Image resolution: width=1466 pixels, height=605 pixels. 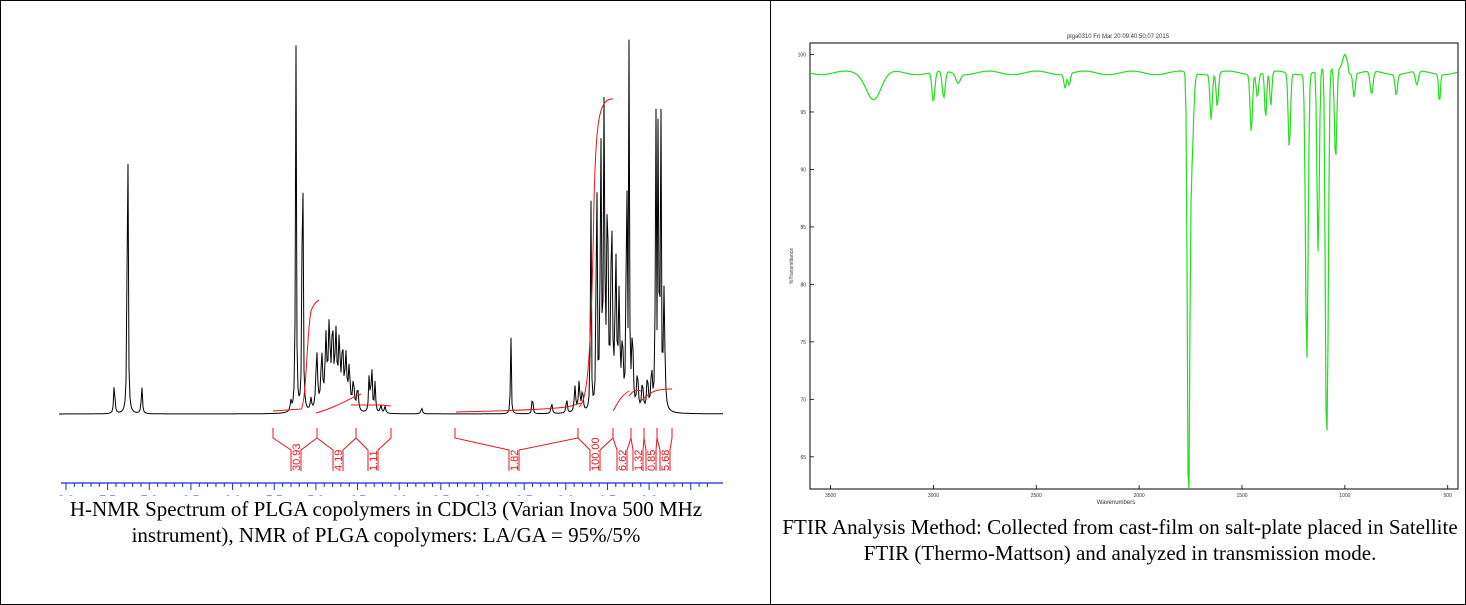 I want to click on ftir-y-tick-label: 80, so click(x=803, y=285).